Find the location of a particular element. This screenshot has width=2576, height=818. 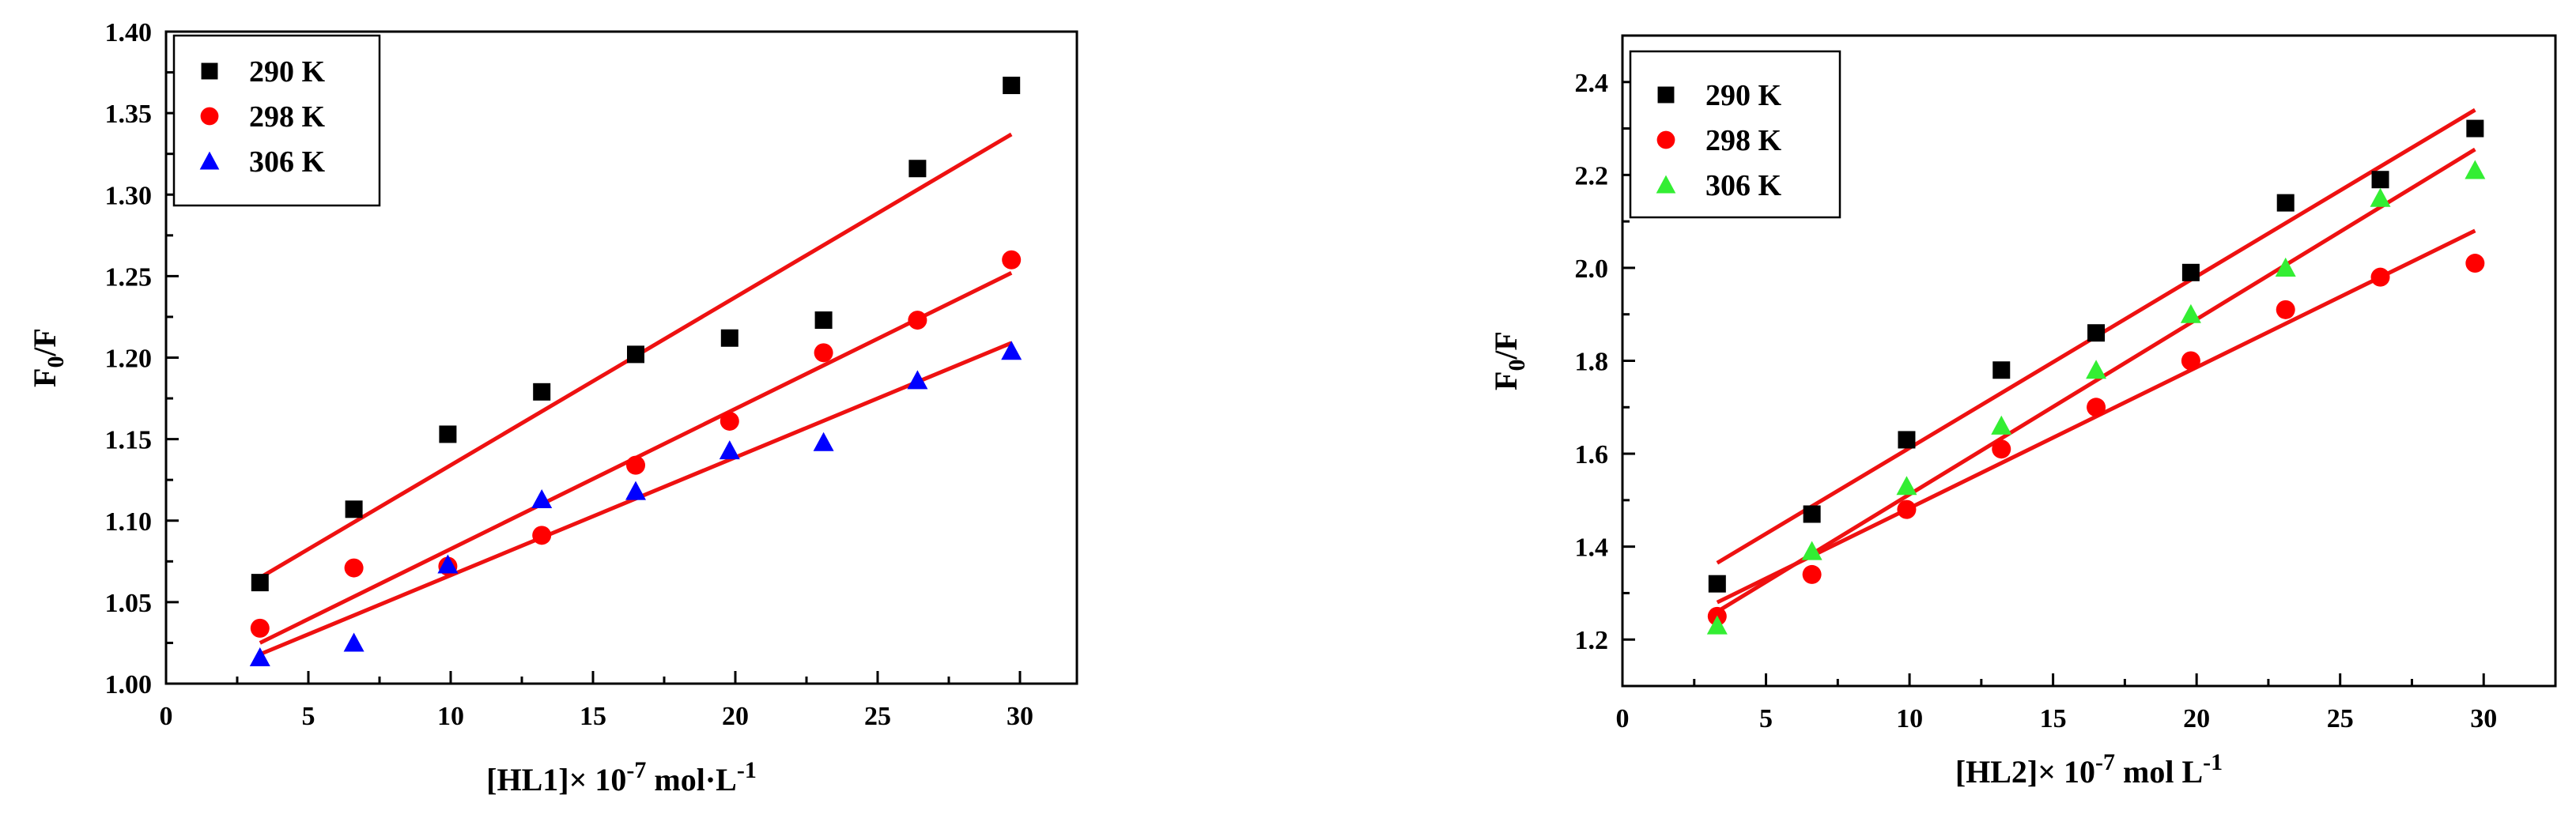

y-tick-label: 1.00 is located at coordinates (129, 684).